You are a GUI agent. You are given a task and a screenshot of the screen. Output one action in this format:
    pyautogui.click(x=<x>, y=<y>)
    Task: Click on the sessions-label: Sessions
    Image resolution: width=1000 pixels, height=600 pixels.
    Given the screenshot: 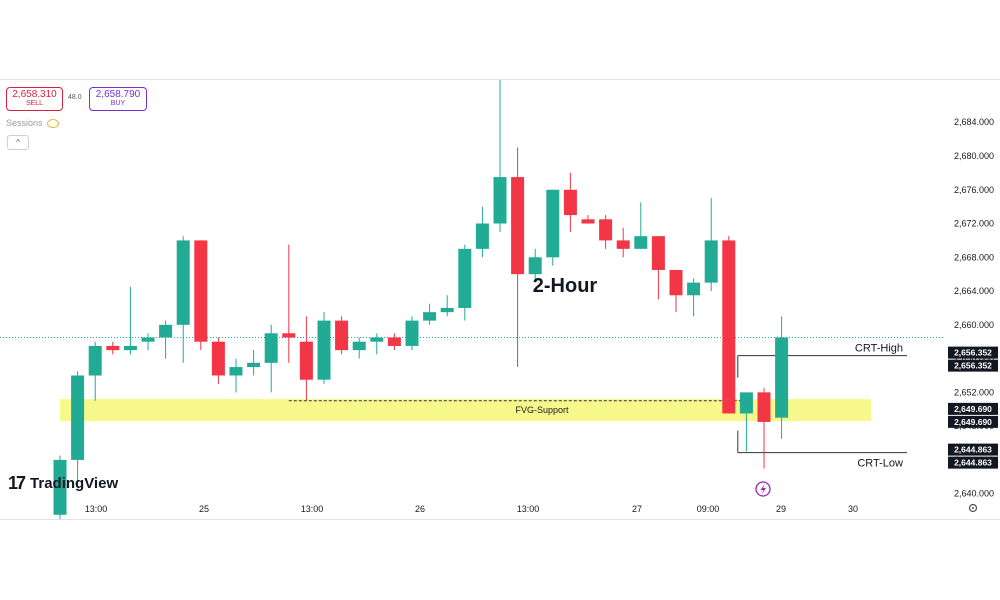 What is the action you would take?
    pyautogui.click(x=24, y=123)
    